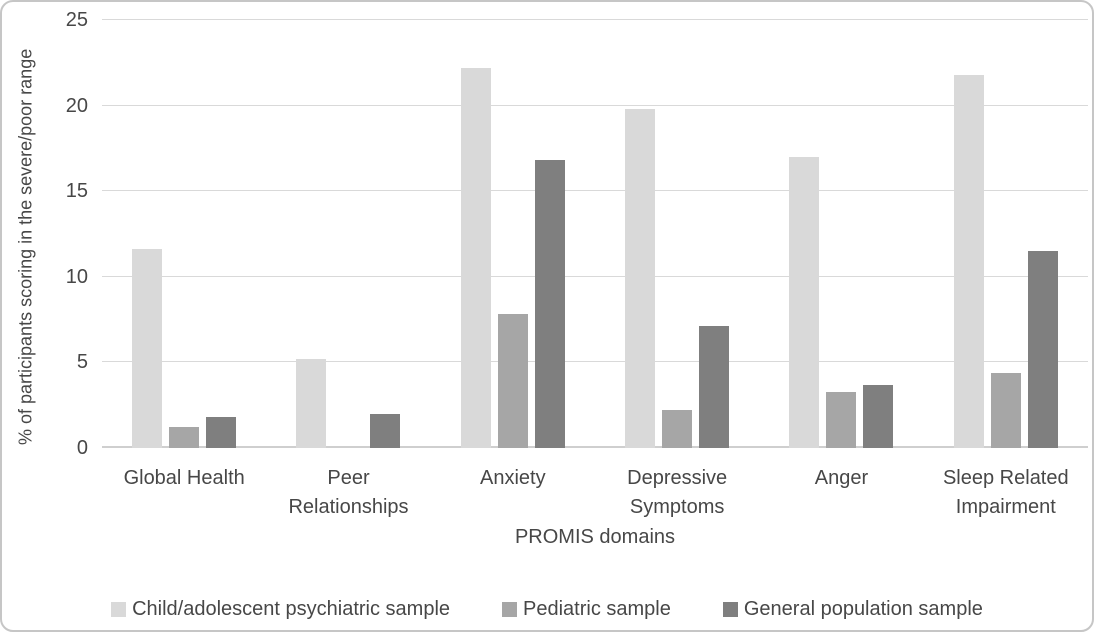 Image resolution: width=1094 pixels, height=632 pixels. I want to click on y-tick-label-20: 20, so click(76, 105).